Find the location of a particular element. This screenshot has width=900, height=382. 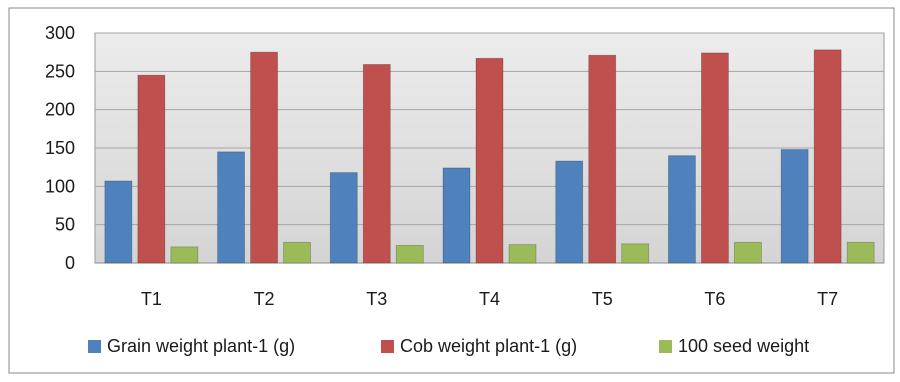

y-tick-label: 250 is located at coordinates (60, 71).